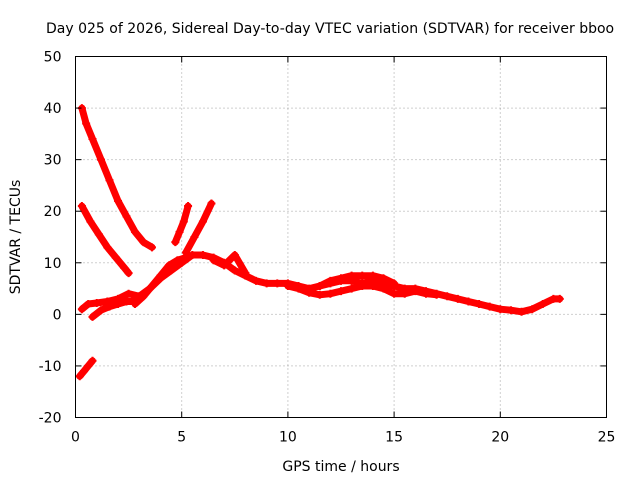 The image size is (640, 480). I want to click on y-tick-label: 30, so click(53, 161).